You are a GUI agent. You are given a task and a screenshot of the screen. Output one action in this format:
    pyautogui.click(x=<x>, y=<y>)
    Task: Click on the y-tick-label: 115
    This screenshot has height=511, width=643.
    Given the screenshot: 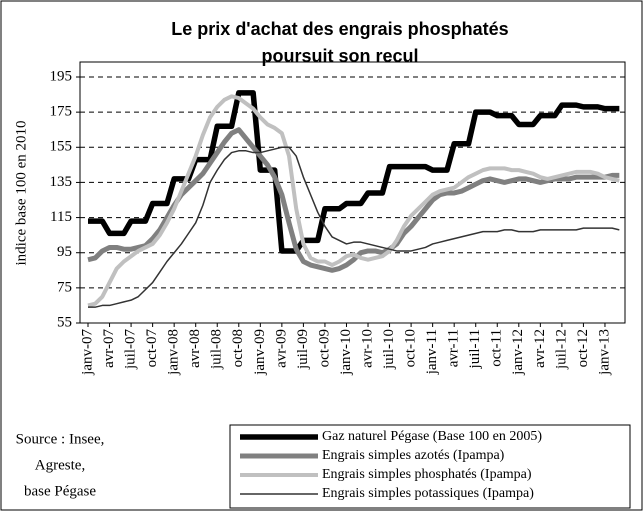 What is the action you would take?
    pyautogui.click(x=61, y=217)
    